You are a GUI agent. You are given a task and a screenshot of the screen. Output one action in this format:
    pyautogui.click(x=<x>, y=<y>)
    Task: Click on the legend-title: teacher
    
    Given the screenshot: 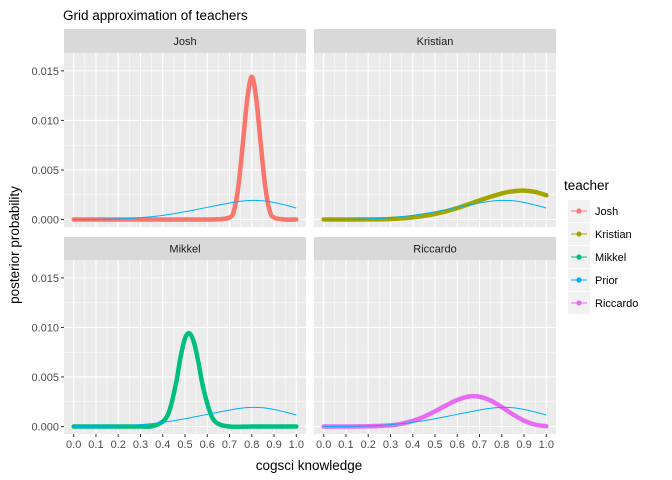 What is the action you would take?
    pyautogui.click(x=587, y=185)
    